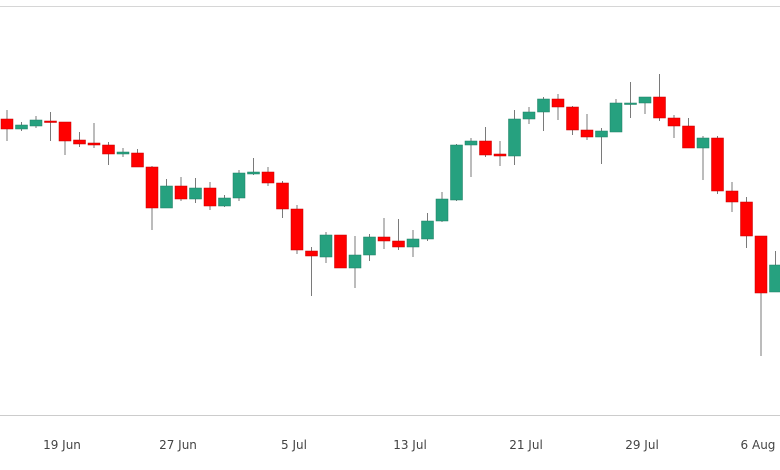 The width and height of the screenshot is (780, 470). I want to click on candle-3-aug, so click(717, 165).